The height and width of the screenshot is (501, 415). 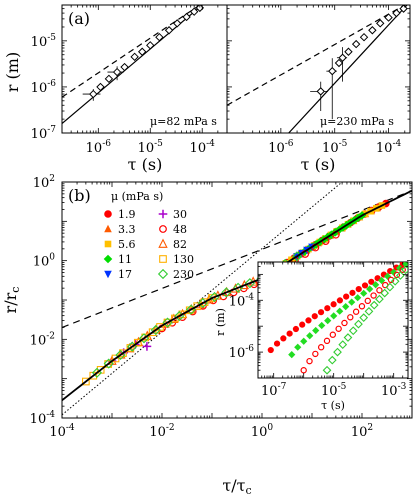 What do you see at coordinates (137, 196) in the screenshot?
I see `legend-title: μ (mPa s)` at bounding box center [137, 196].